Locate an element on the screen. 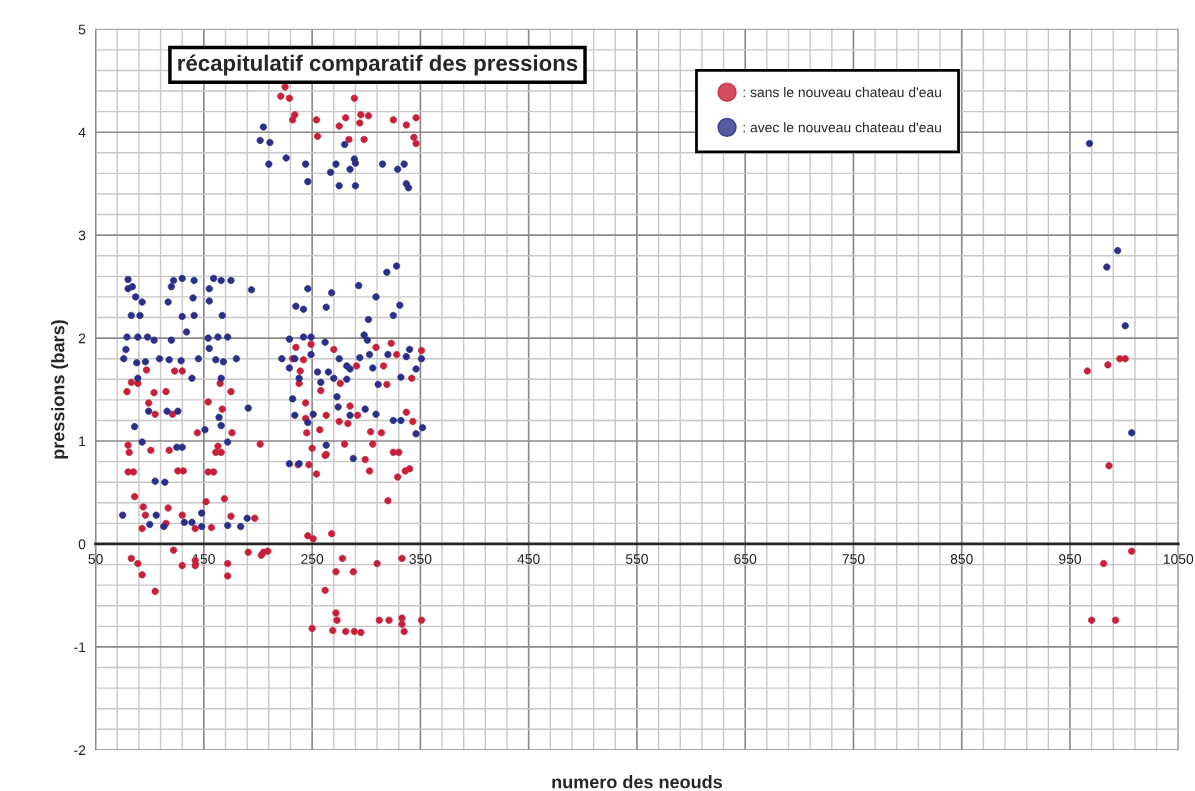  y-tick-label: 3 is located at coordinates (82, 235).